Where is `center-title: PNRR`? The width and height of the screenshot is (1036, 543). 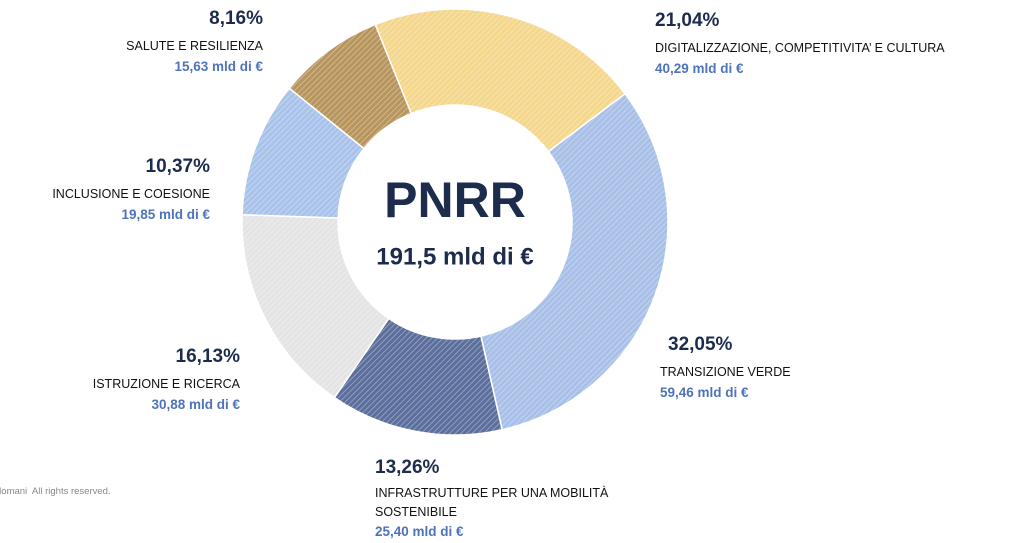 center-title: PNRR is located at coordinates (455, 200).